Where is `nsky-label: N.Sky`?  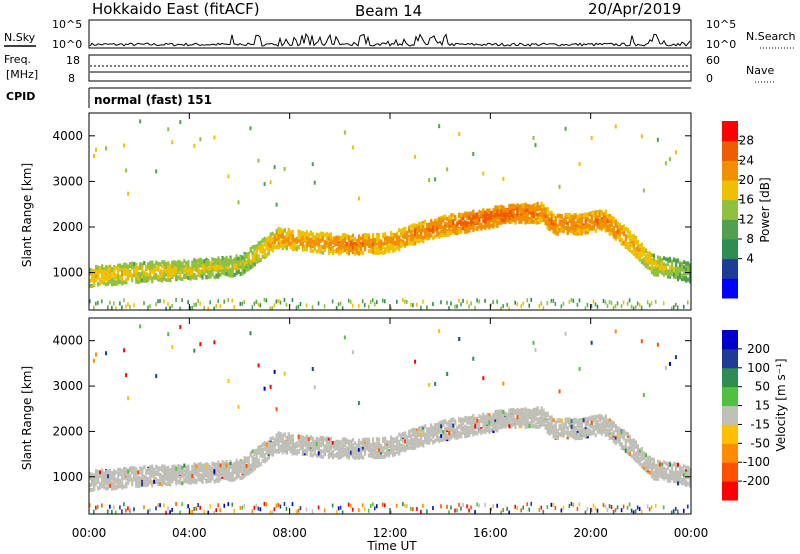 nsky-label: N.Sky is located at coordinates (20, 37).